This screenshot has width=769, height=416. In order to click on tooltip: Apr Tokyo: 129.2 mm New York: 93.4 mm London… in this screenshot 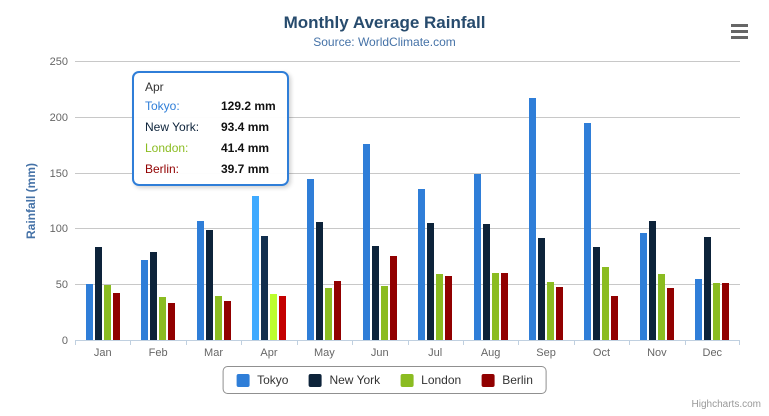, I will do `click(210, 128)`.